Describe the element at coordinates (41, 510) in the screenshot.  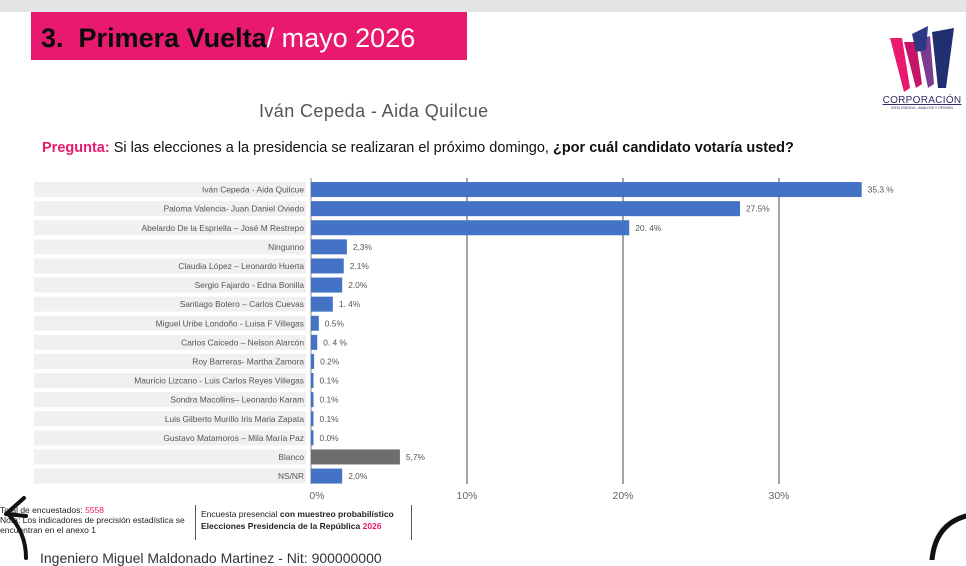
I see `sample-label: Total de encuestados:` at that location.